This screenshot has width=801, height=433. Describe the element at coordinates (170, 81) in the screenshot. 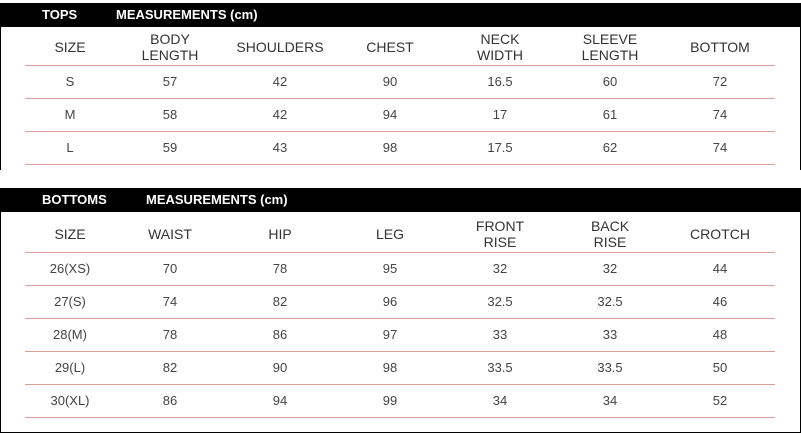

I see `measurement-cell: 57` at that location.